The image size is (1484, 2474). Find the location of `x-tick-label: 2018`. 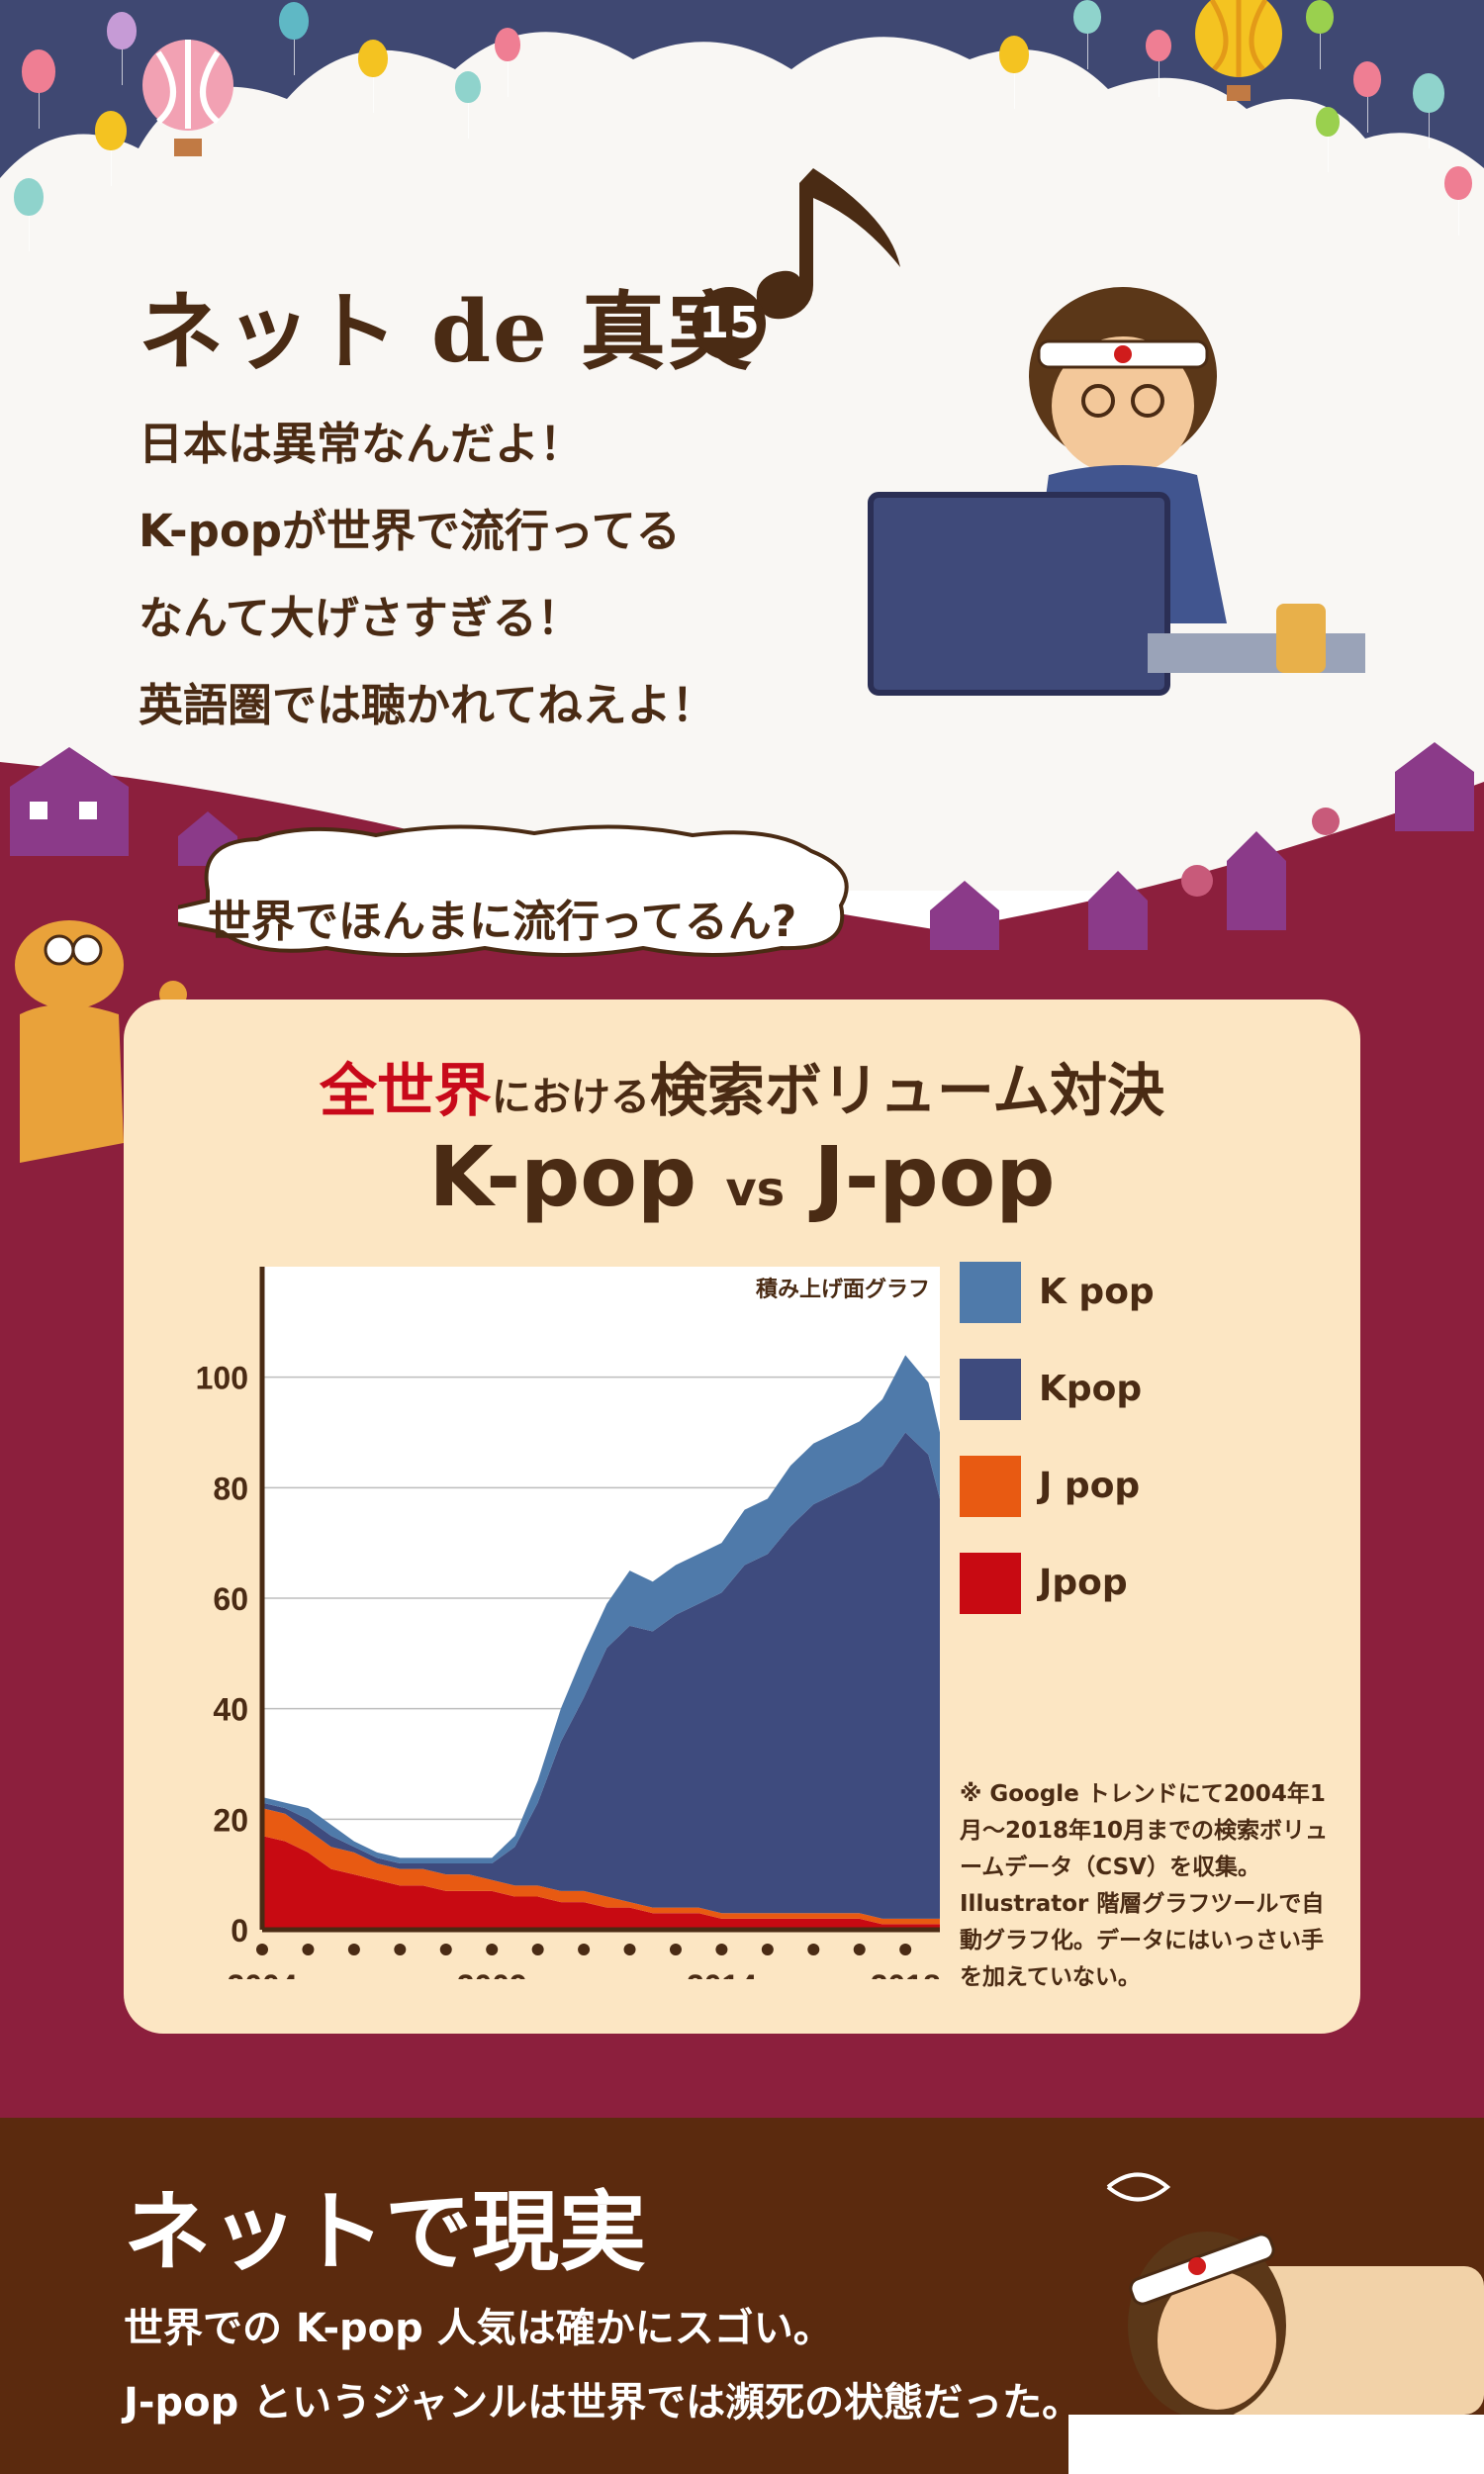

x-tick-label: 2018 is located at coordinates (906, 1974).